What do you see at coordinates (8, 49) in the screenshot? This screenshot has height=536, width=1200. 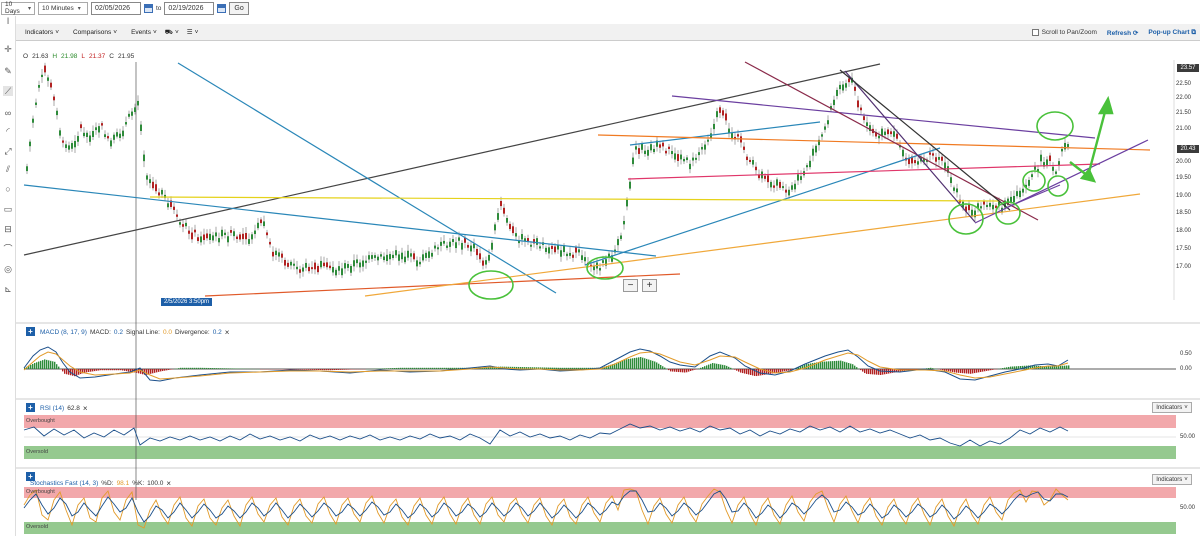 I see `crosshair-tool-icon: ✛` at bounding box center [8, 49].